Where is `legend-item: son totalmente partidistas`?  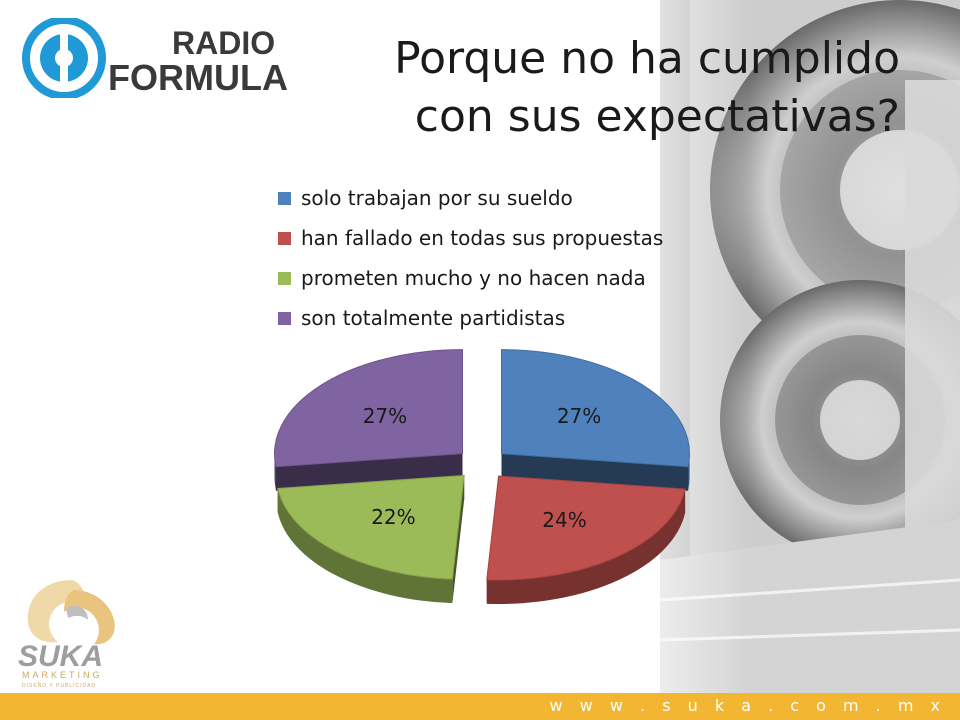
legend-item: son totalmente partidistas is located at coordinates (470, 318).